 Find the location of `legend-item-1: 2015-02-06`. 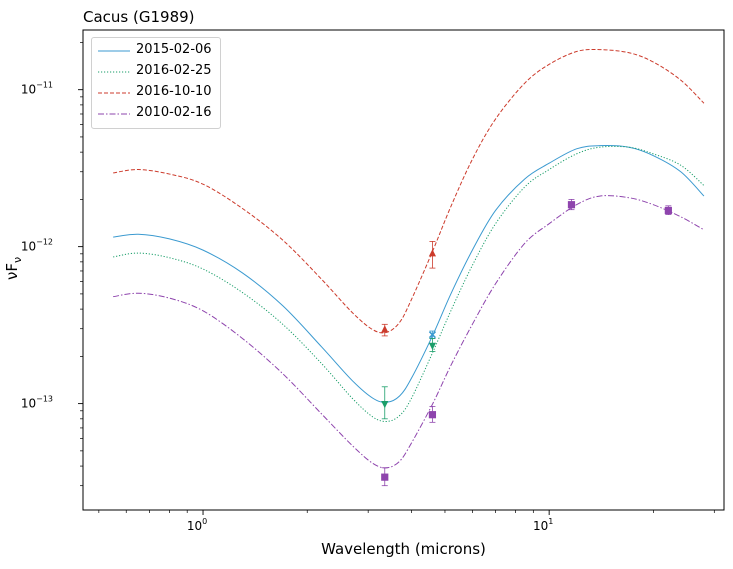

legend-item-1: 2015-02-06 is located at coordinates (156, 50).